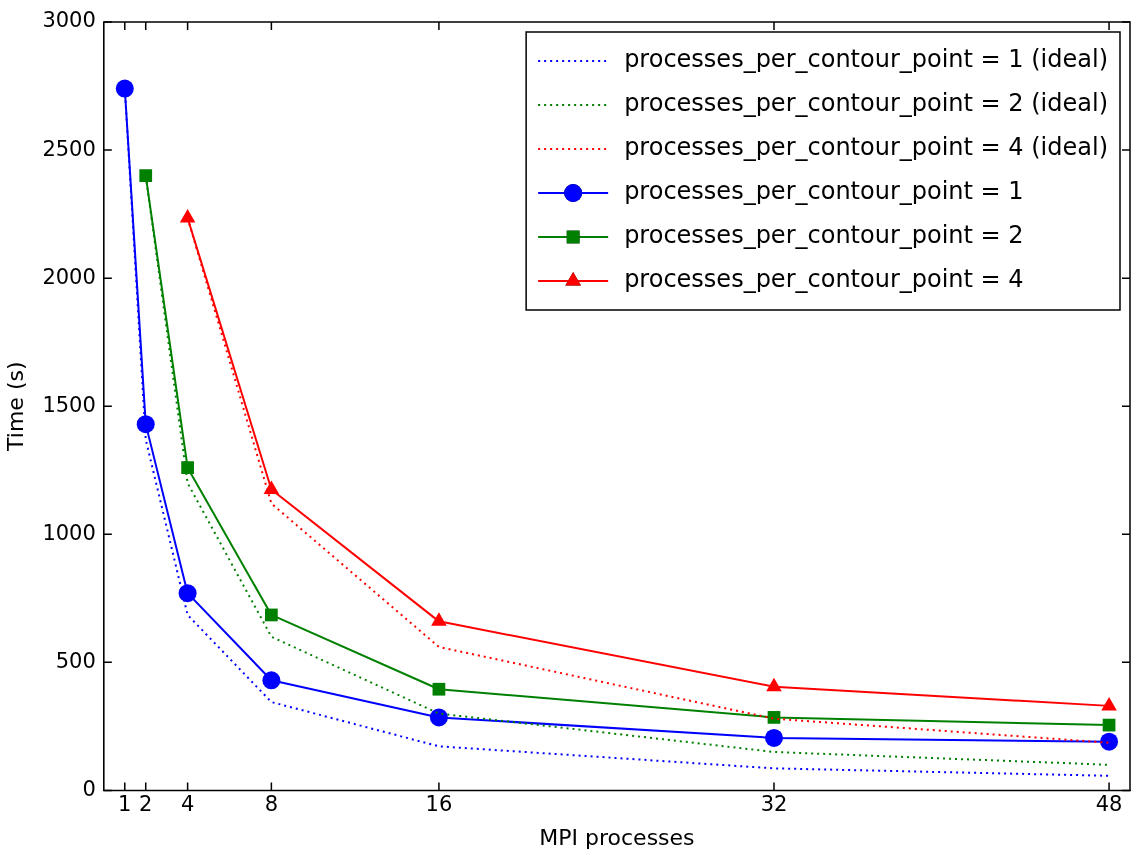 The height and width of the screenshot is (856, 1142). I want to click on x-tick-label: 2, so click(146, 804).